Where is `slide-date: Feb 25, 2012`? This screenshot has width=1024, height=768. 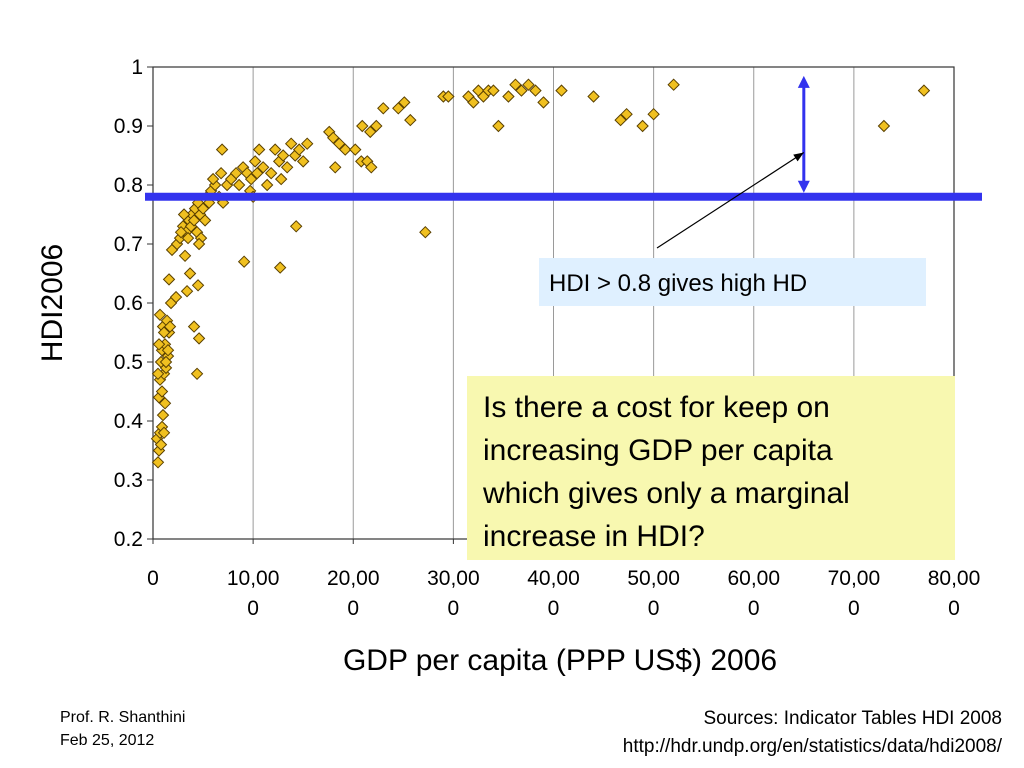 slide-date: Feb 25, 2012 is located at coordinates (107, 740).